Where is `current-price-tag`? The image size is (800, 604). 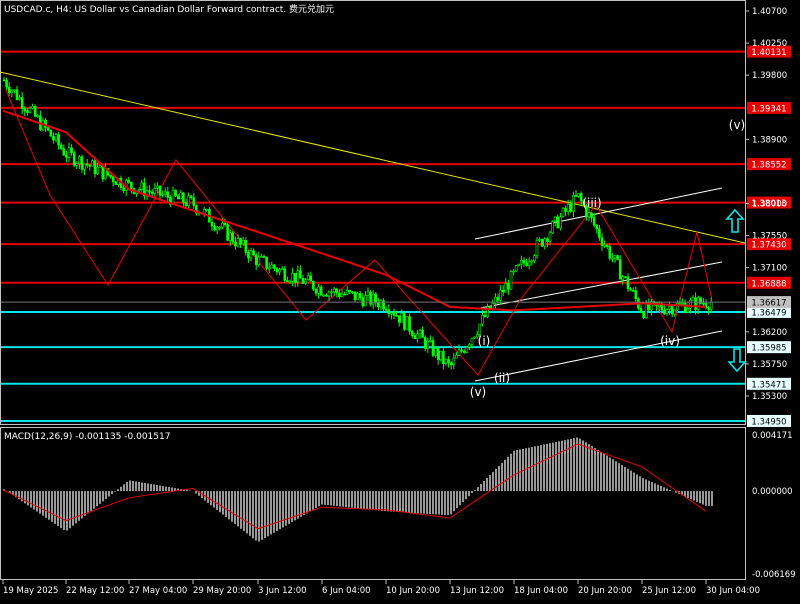 current-price-tag is located at coordinates (769, 302).